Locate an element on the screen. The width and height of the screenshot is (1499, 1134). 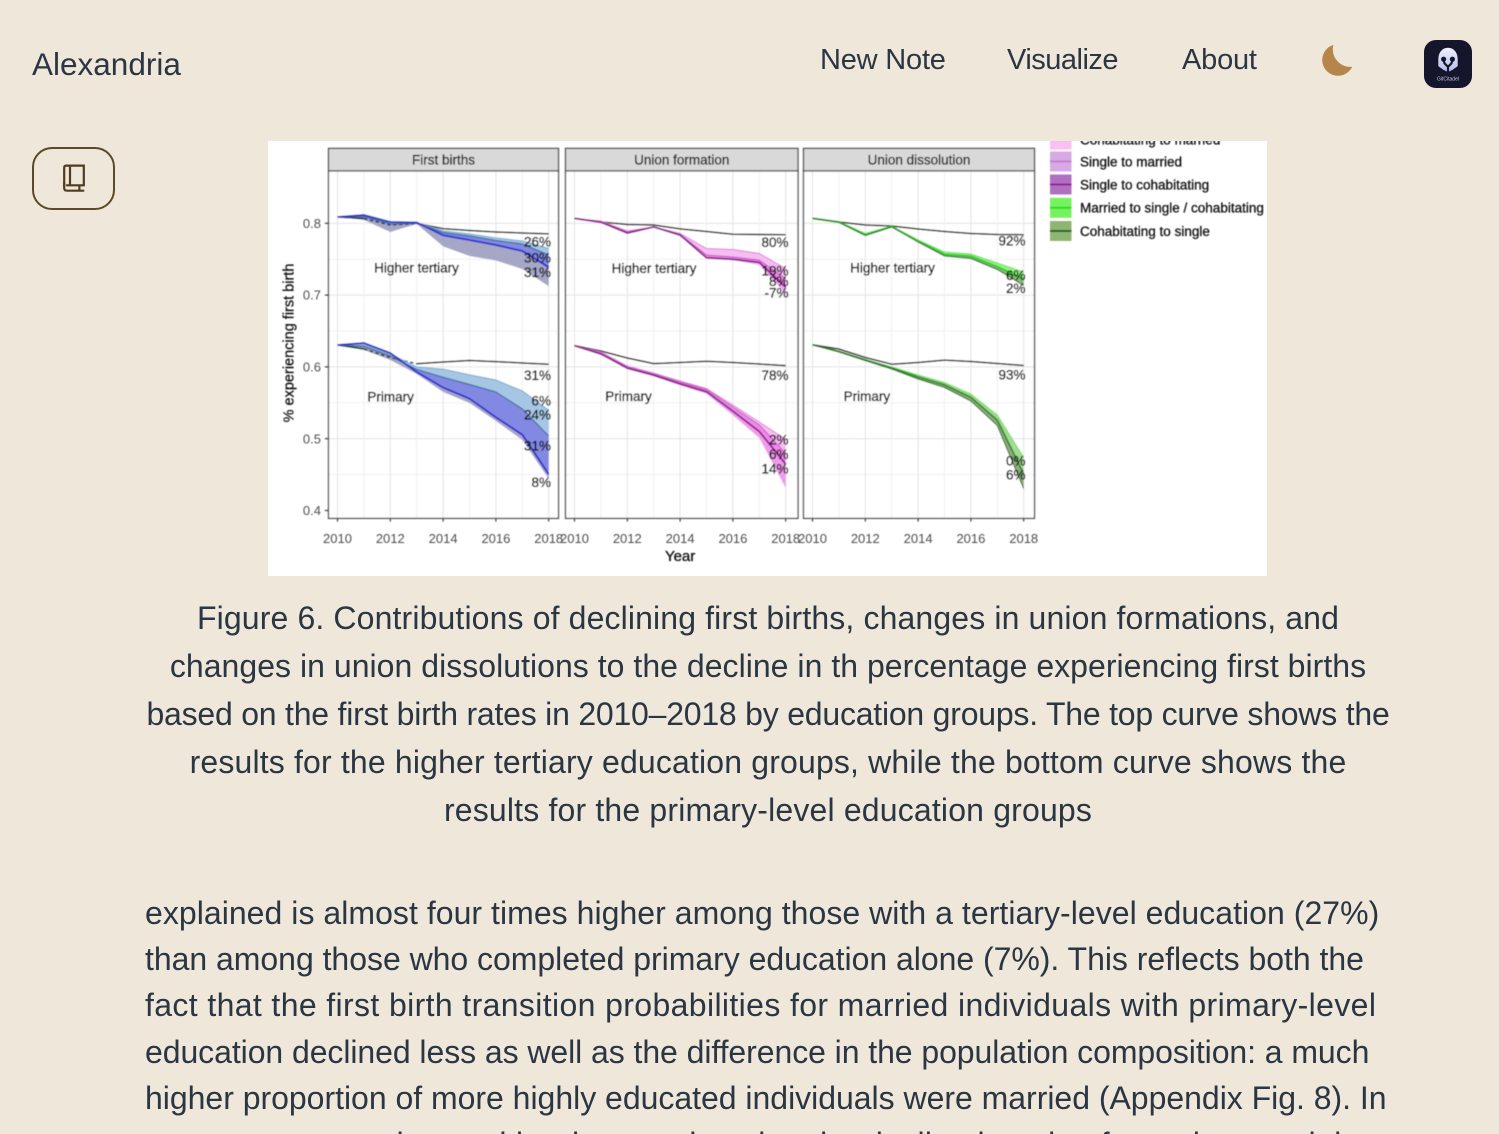
svg-text: 0.7 is located at coordinates (312, 295).